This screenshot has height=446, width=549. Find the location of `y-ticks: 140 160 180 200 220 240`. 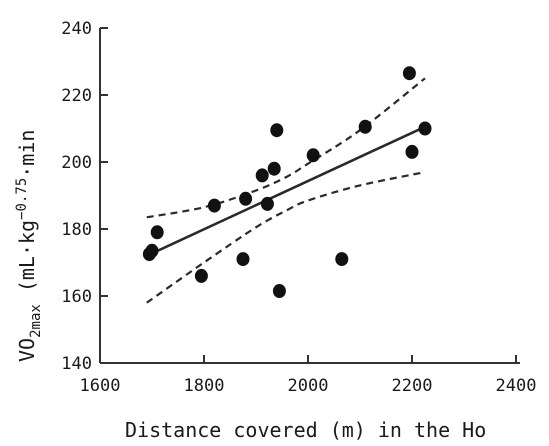

y-ticks: 140 160 180 200 220 240 is located at coordinates (84, 196).